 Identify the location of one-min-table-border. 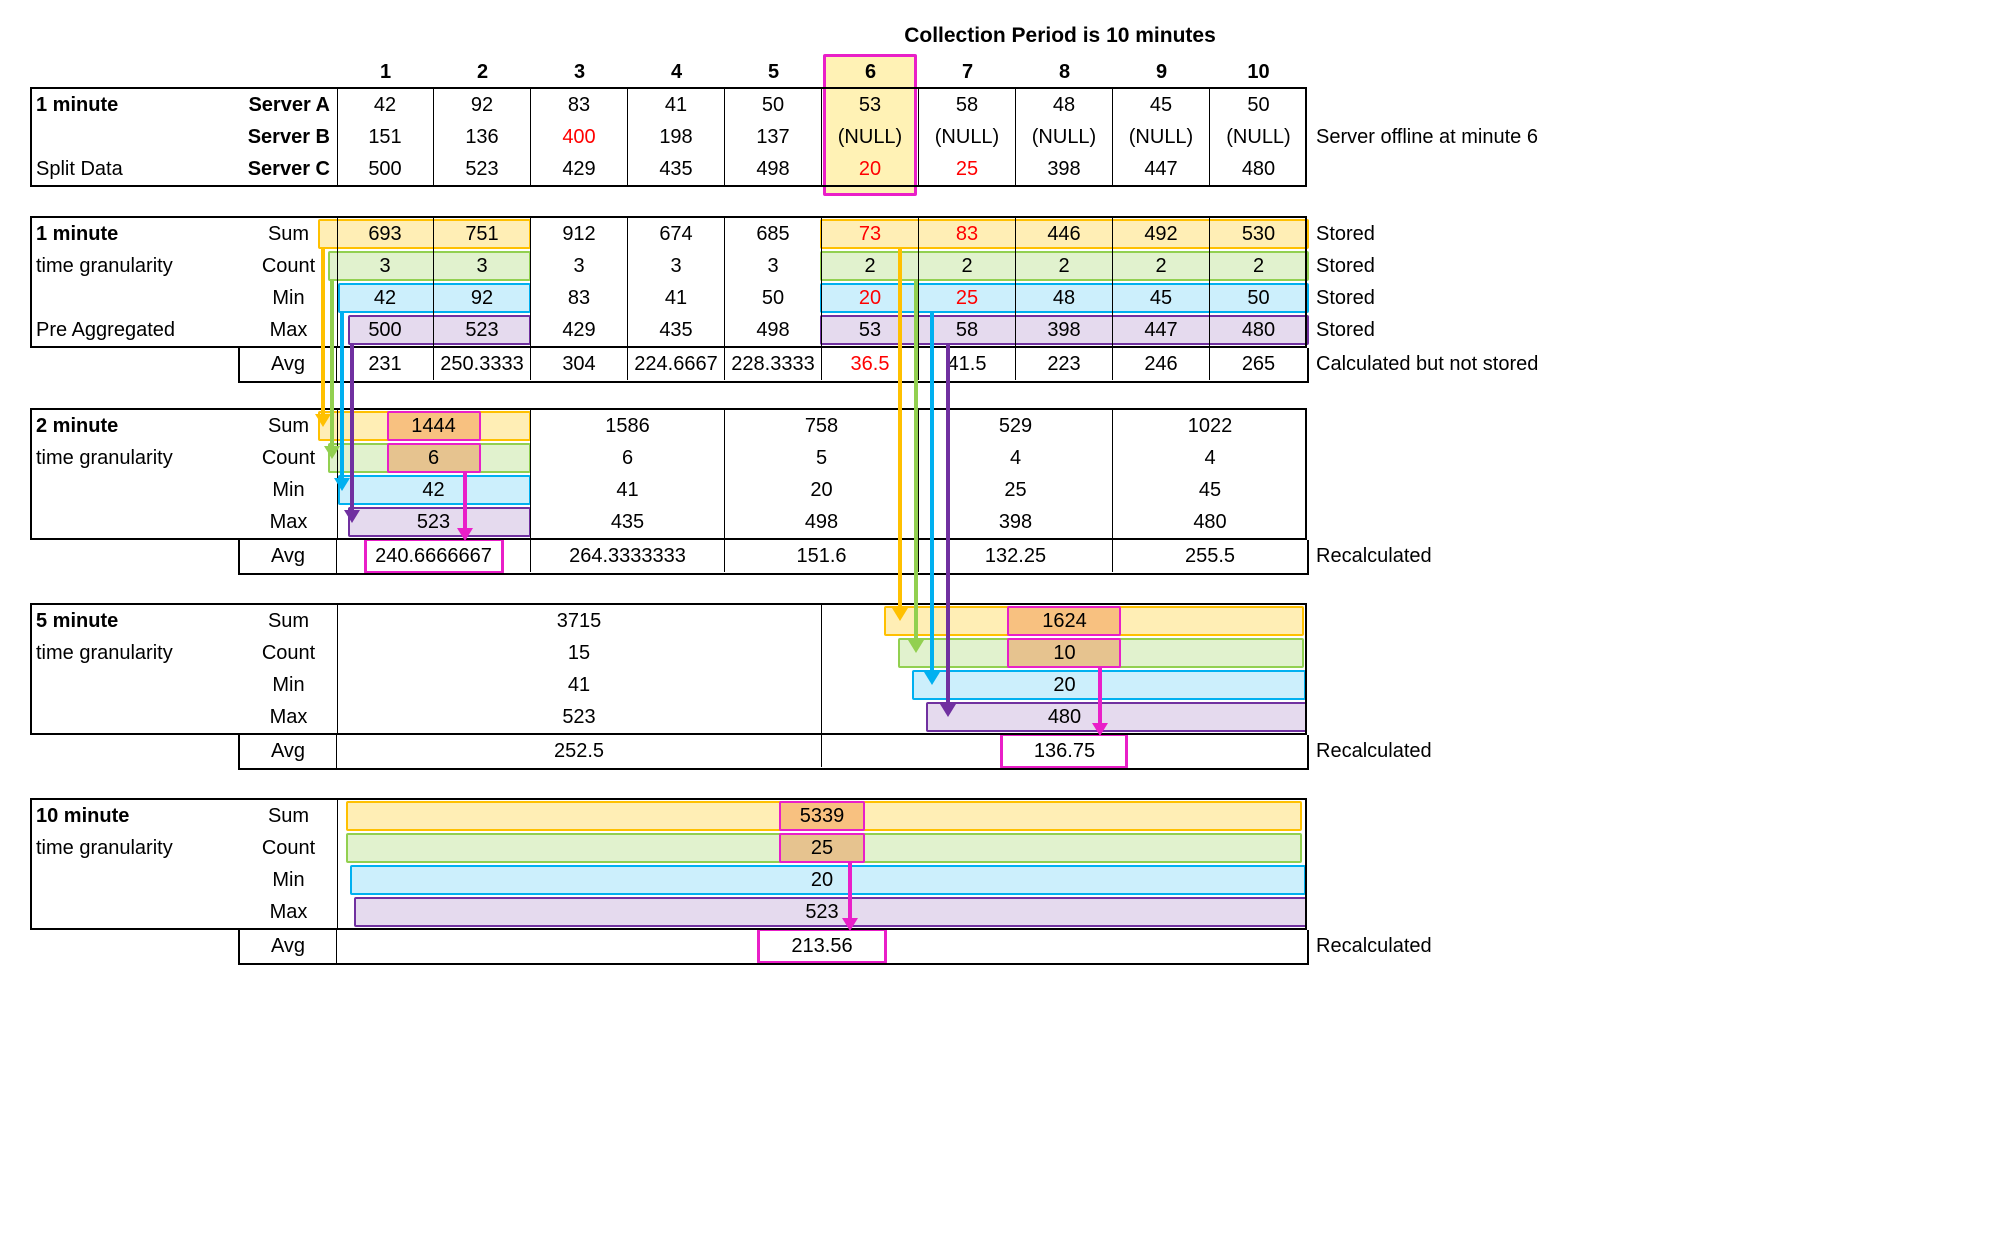
(668, 282).